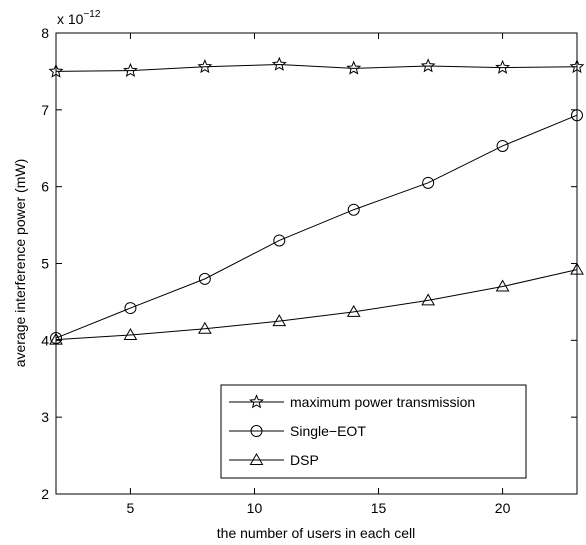 The width and height of the screenshot is (586, 545). What do you see at coordinates (45, 340) in the screenshot?
I see `y-tick-label: 4` at bounding box center [45, 340].